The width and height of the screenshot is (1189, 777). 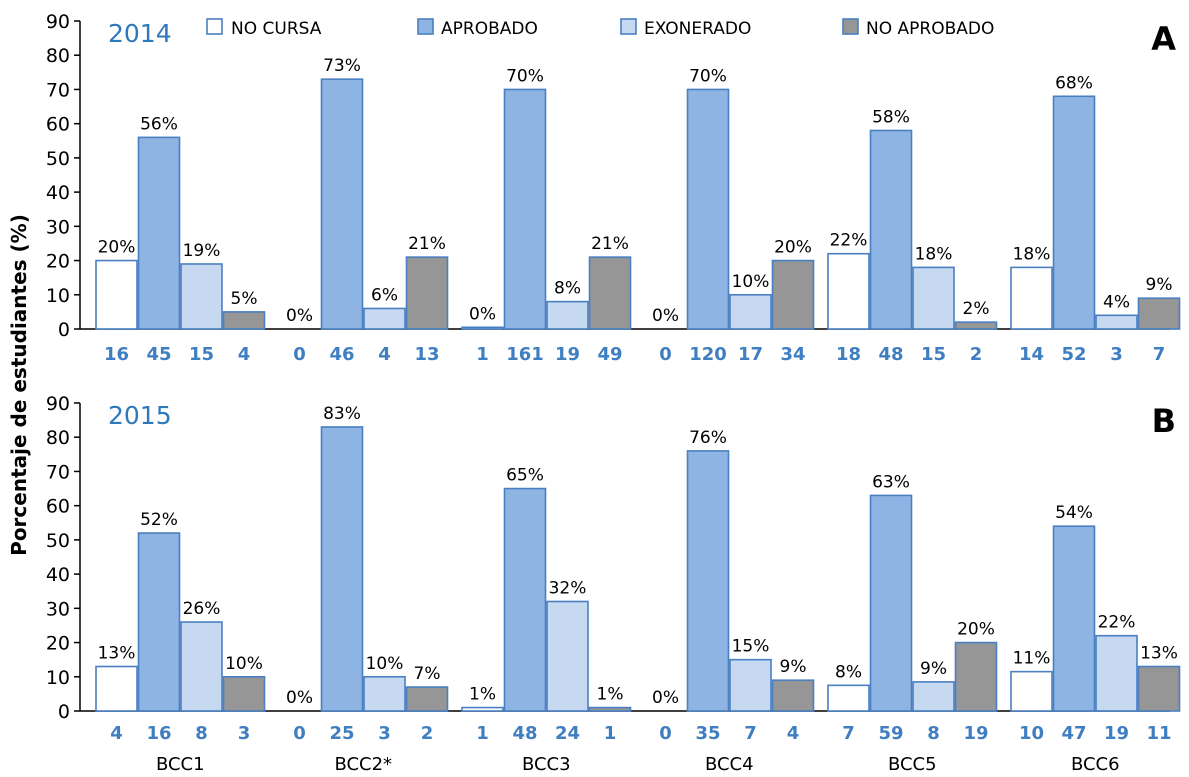 I want to click on panel-a-data-label: 56%, so click(x=159, y=124).